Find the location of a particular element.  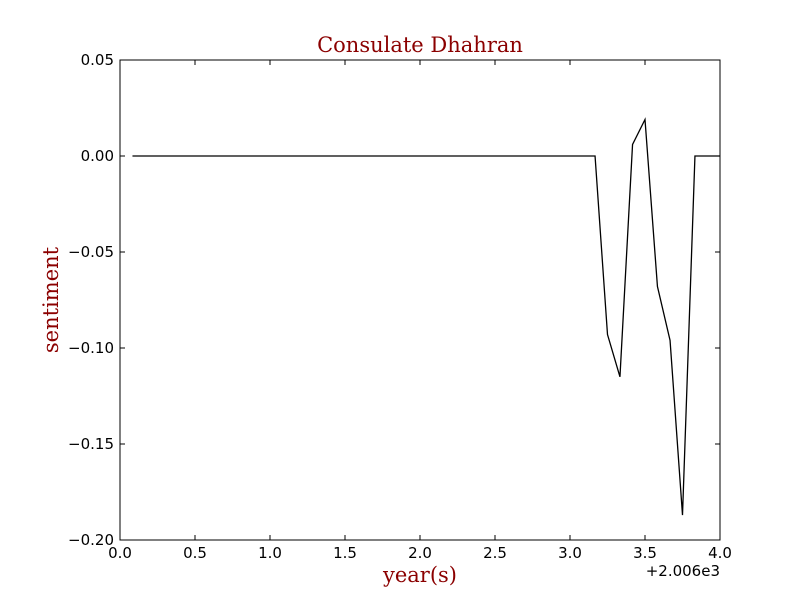

x-tick-label: 0.5 is located at coordinates (195, 553).